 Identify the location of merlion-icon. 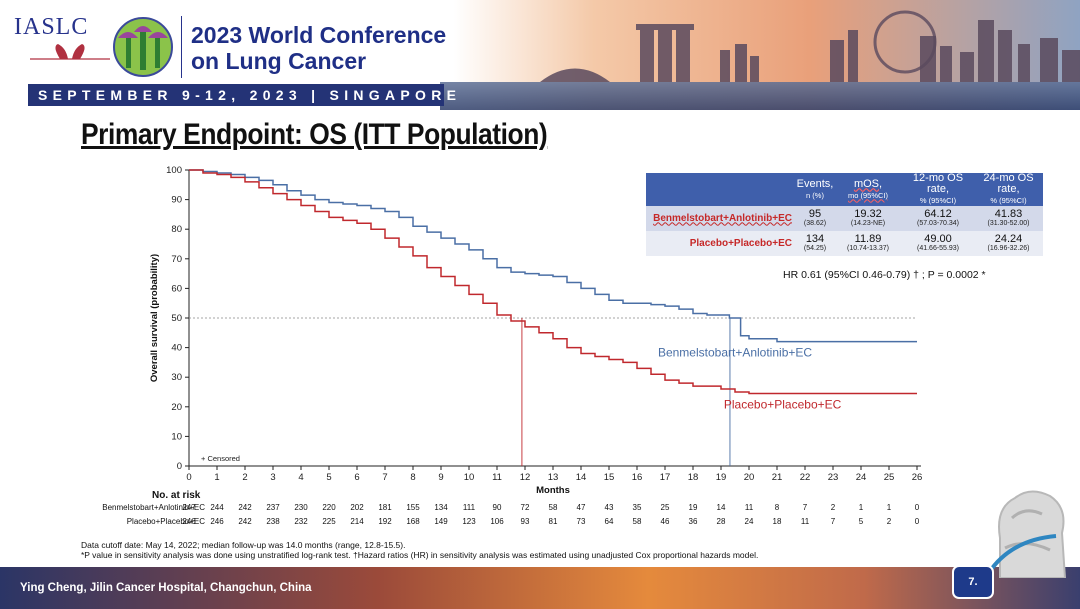
(1026, 534).